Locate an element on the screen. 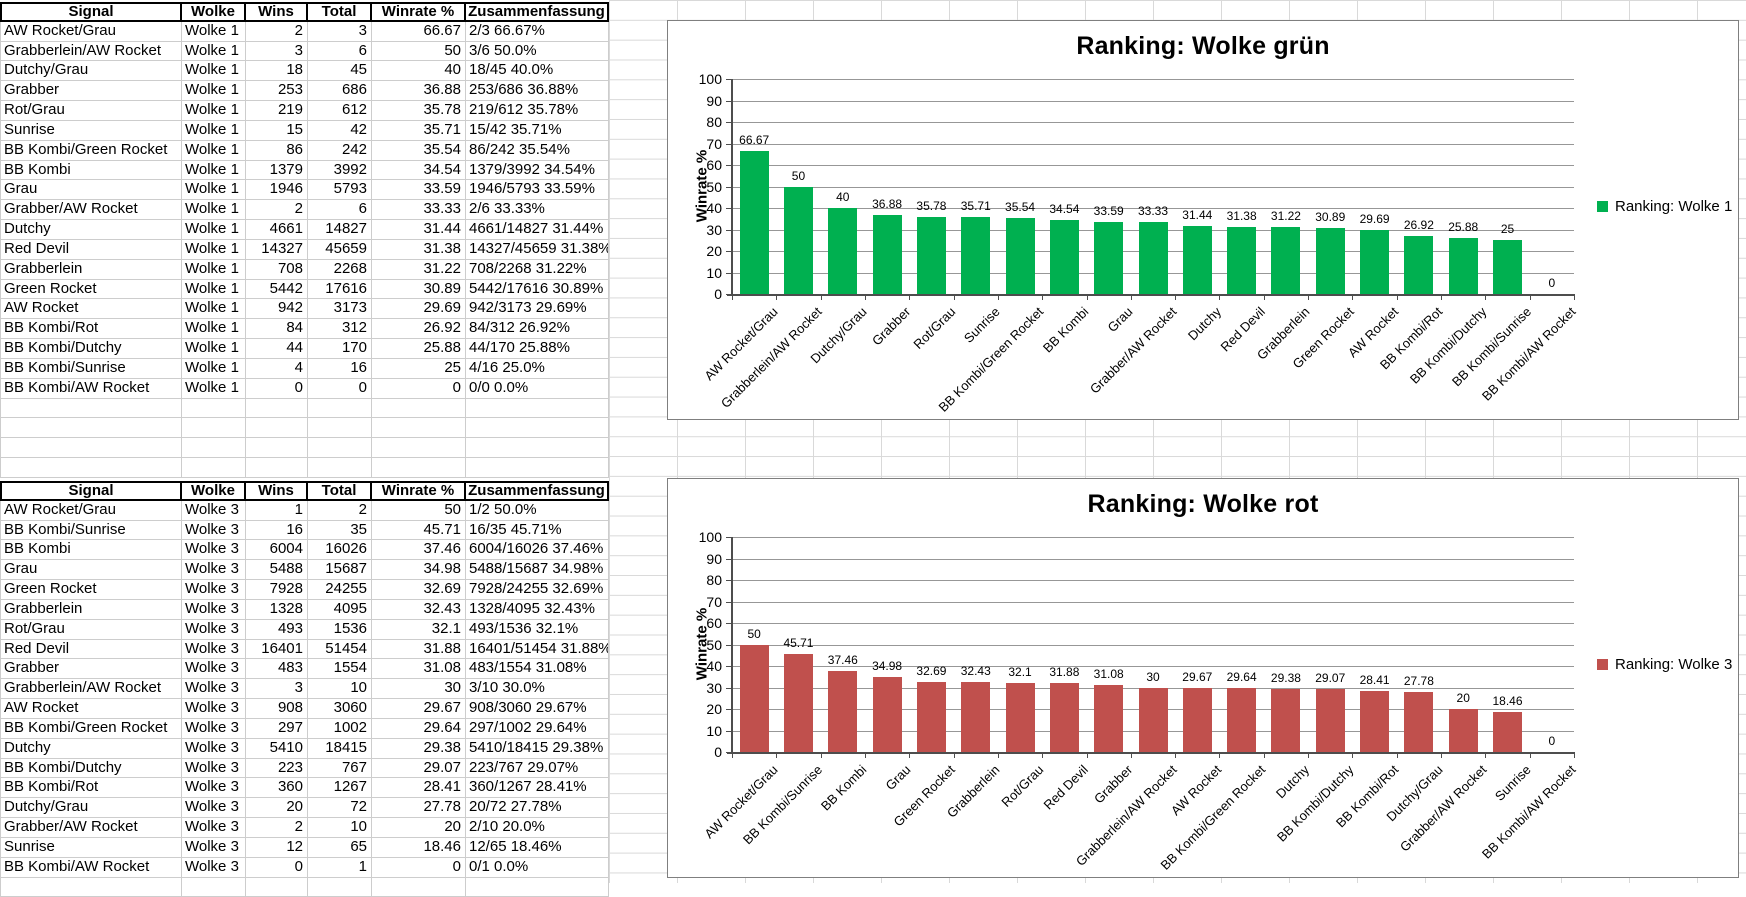 This screenshot has width=1746, height=897. table-cell: Grabberlein/AW Rocket is located at coordinates (91, 689).